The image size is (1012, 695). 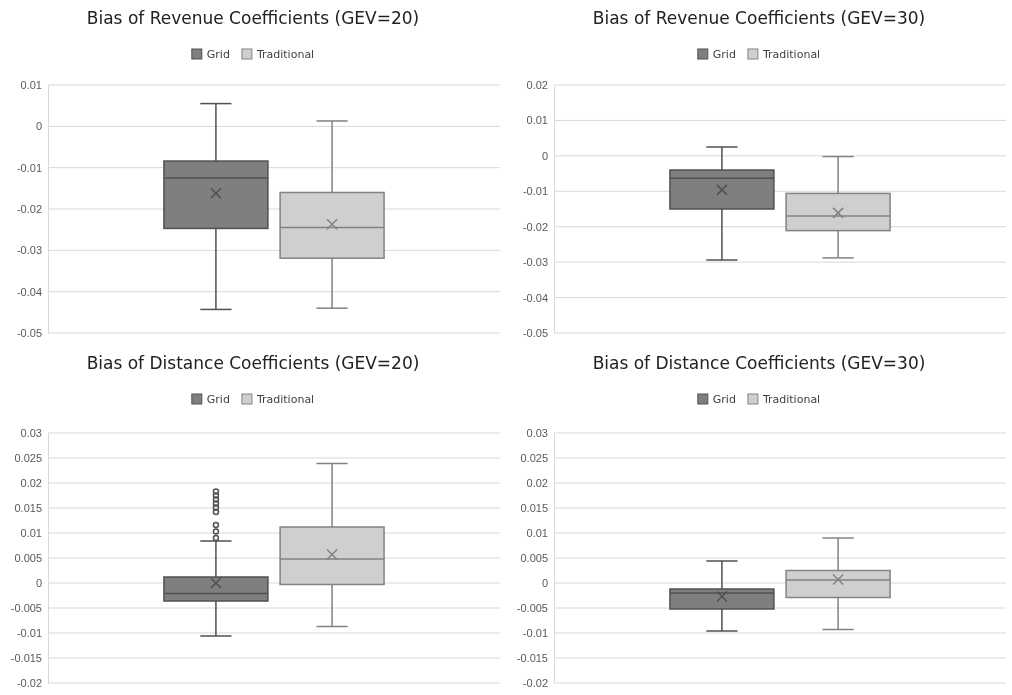 What do you see at coordinates (759, 18) in the screenshot?
I see `chart-title: Bias of Revenue Coefficients (GEV=30)` at bounding box center [759, 18].